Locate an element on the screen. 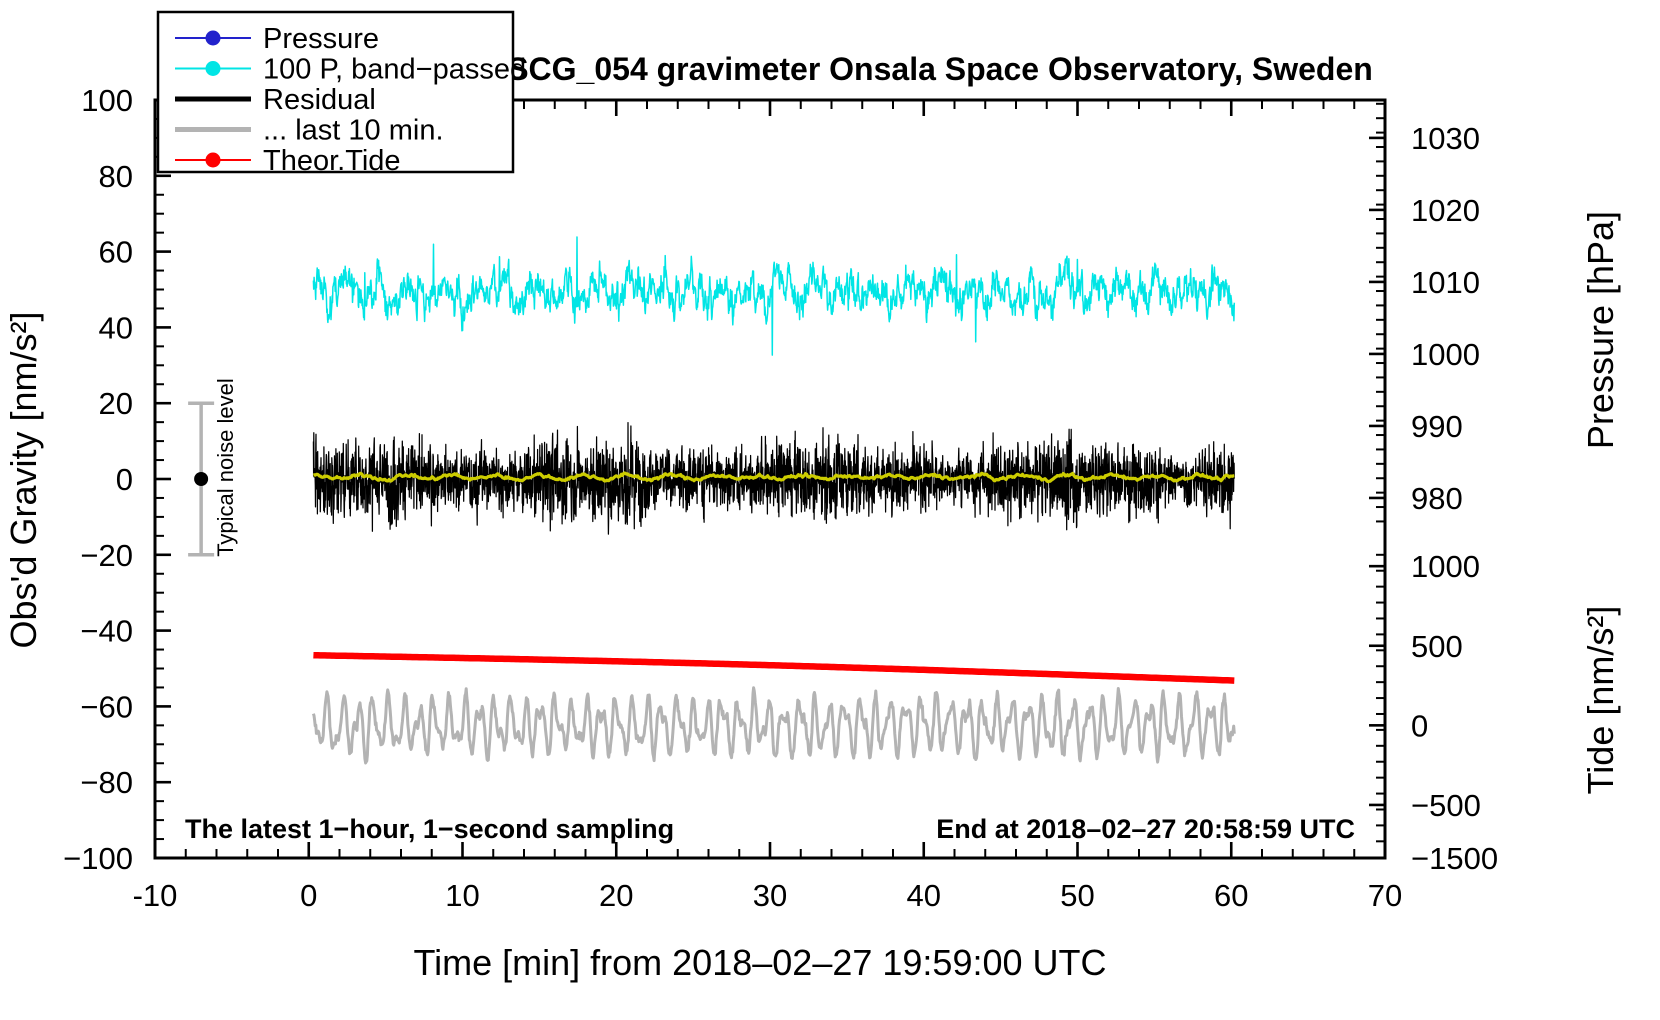  noise-center-dot is located at coordinates (201, 479).